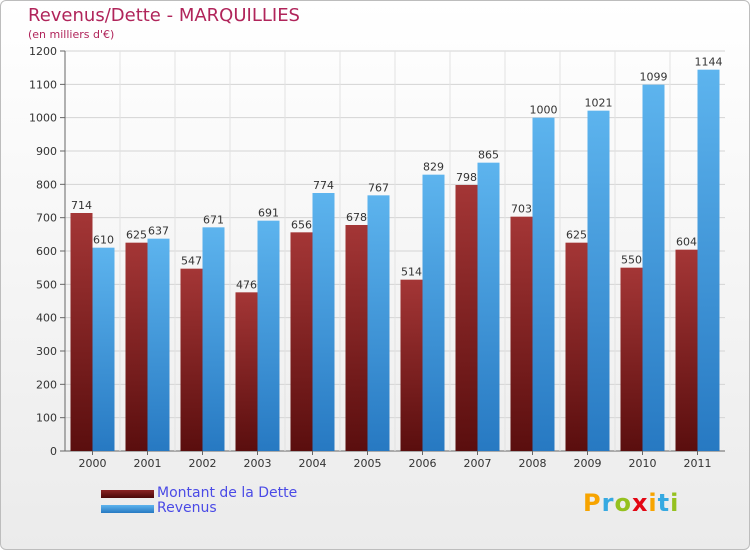 The height and width of the screenshot is (550, 750). I want to click on y-tick-label: 600, so click(46, 251).